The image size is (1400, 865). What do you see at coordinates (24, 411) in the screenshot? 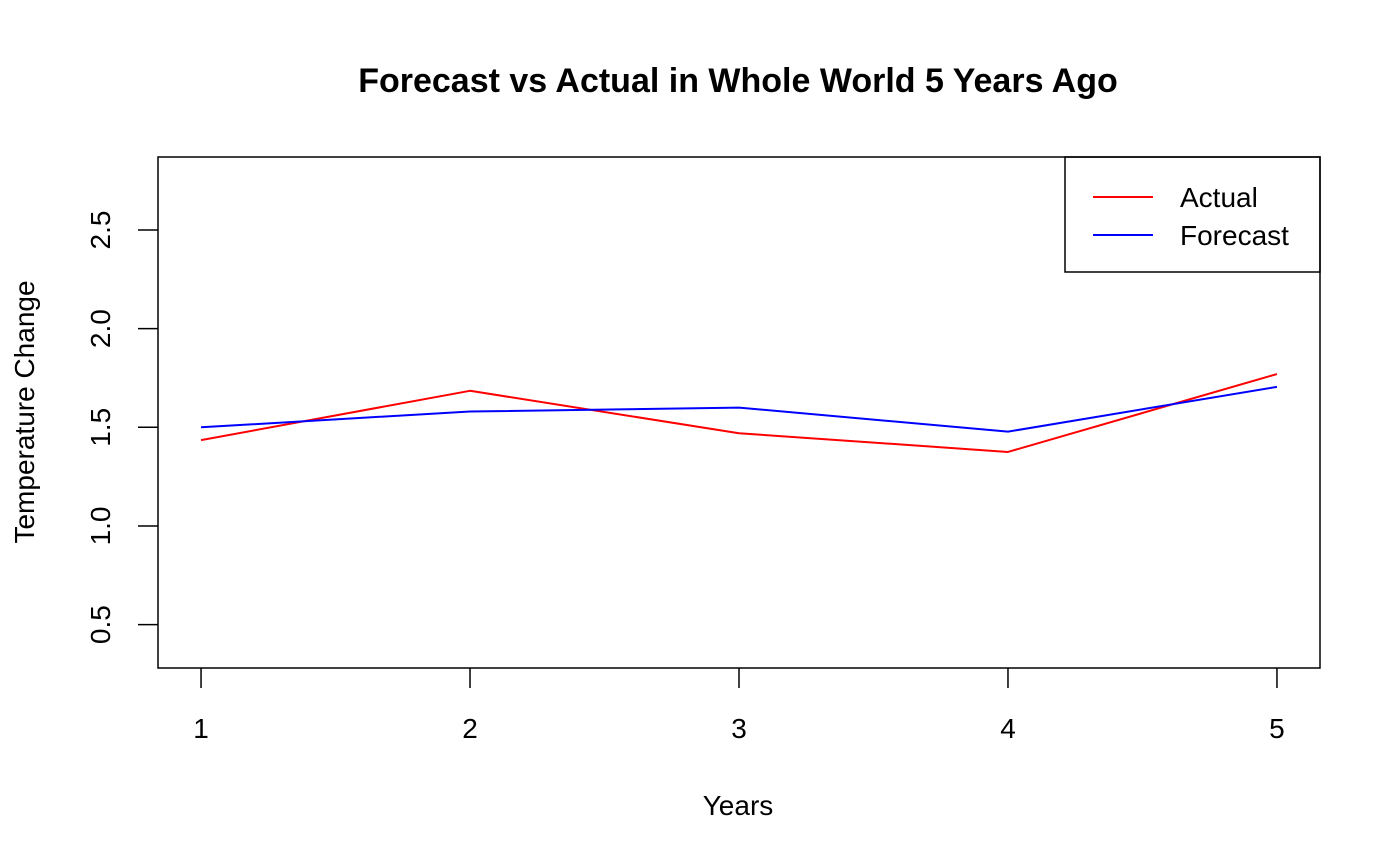
I see `y-axis-label: Temperature Change` at bounding box center [24, 411].